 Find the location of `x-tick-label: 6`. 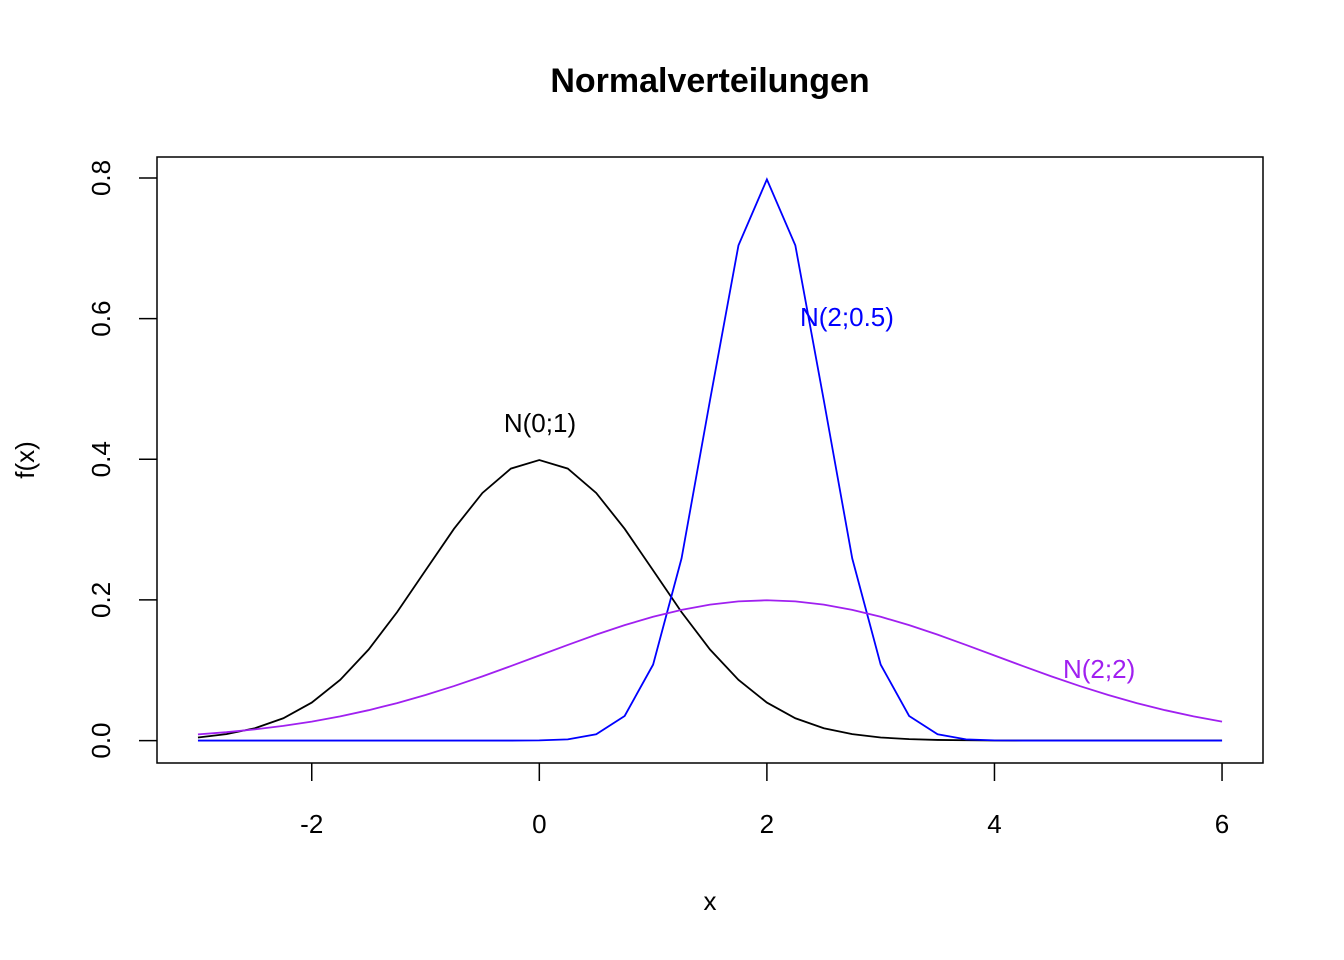

x-tick-label: 6 is located at coordinates (1222, 824).